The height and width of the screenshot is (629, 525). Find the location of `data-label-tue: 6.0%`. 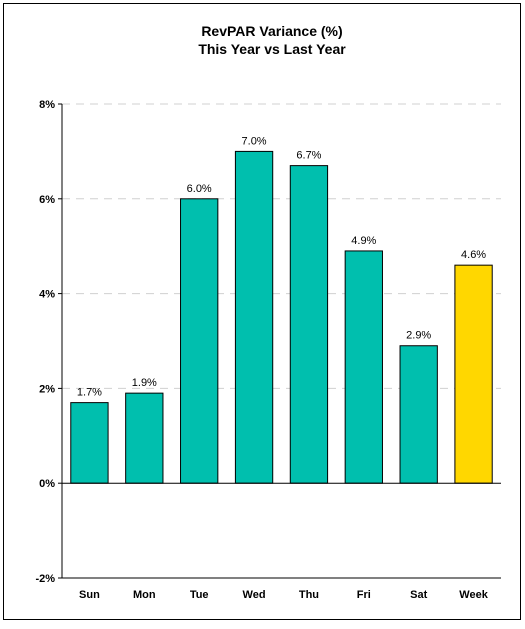

data-label-tue: 6.0% is located at coordinates (199, 189).